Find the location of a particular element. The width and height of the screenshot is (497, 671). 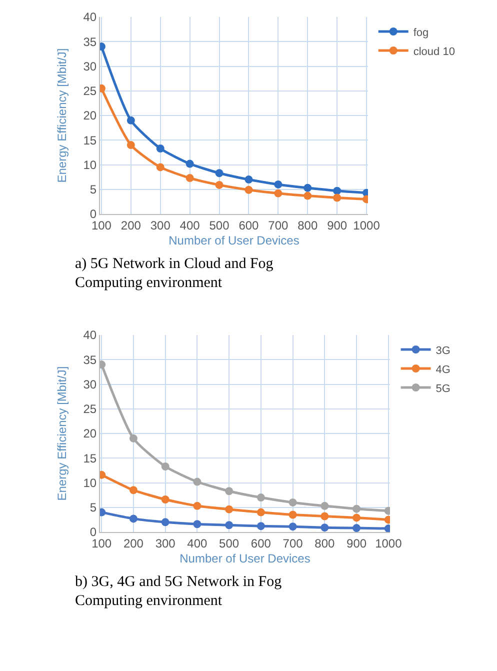

text: b) 3G, 4G and 5G Network in Fog Computing environment is located at coordinates (179, 592).